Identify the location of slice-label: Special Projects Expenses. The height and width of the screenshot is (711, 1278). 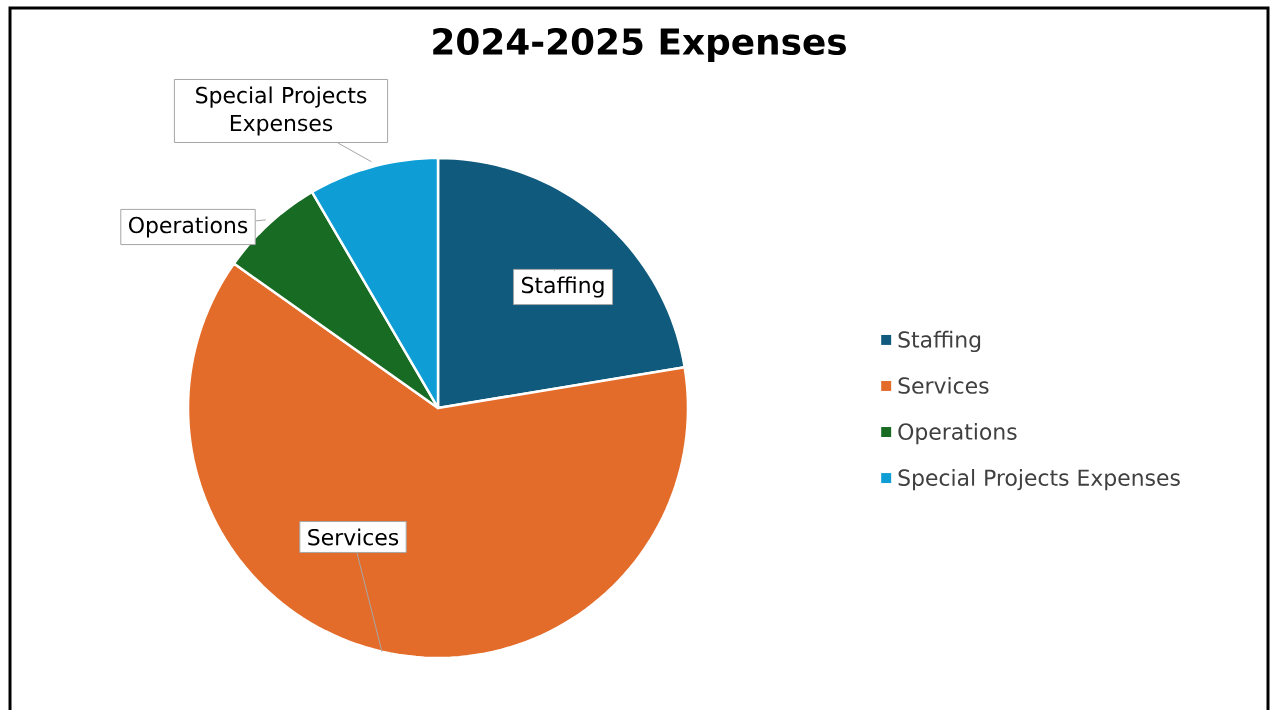
(281, 111).